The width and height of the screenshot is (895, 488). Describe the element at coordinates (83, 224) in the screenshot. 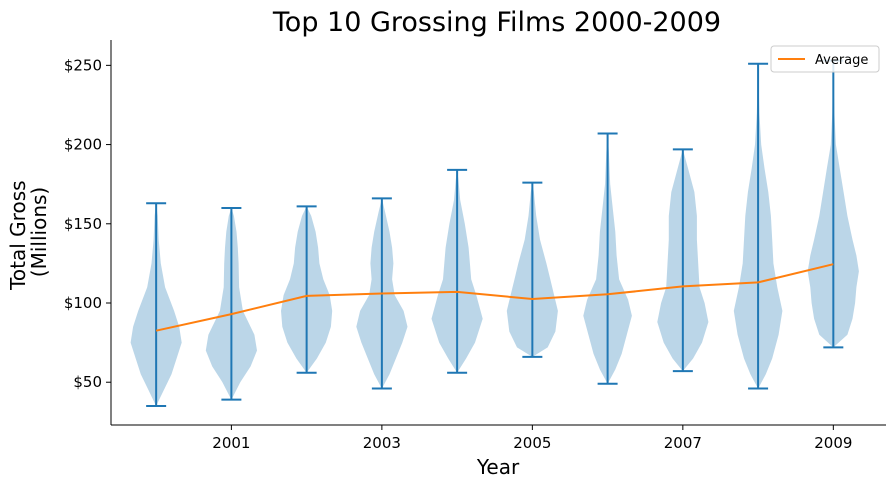

I see `y-tick-label: $150` at that location.